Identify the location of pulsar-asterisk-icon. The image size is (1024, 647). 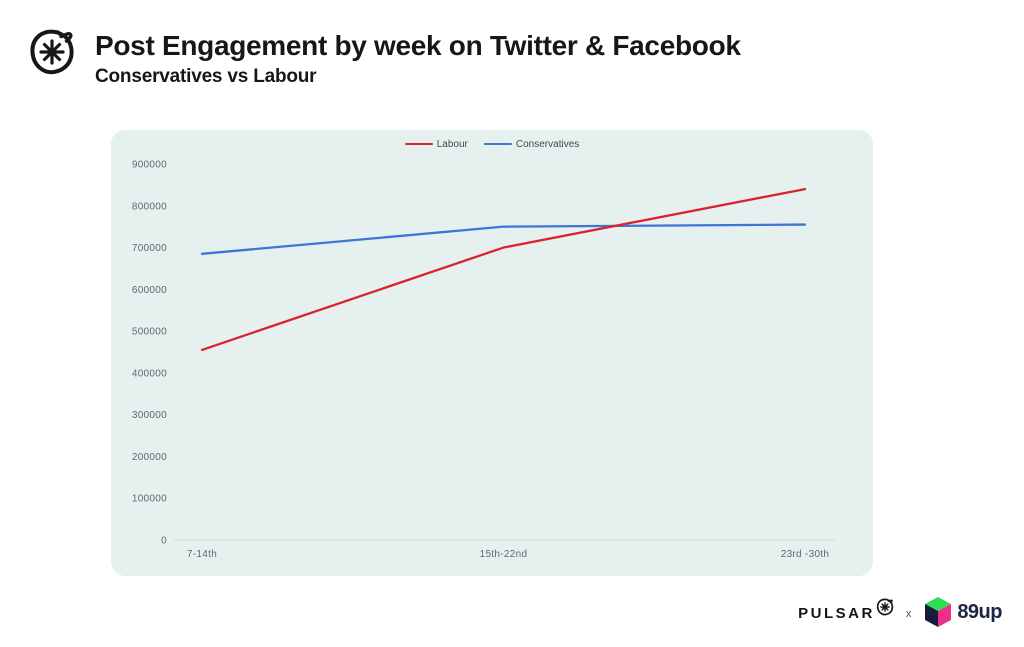
(884, 607).